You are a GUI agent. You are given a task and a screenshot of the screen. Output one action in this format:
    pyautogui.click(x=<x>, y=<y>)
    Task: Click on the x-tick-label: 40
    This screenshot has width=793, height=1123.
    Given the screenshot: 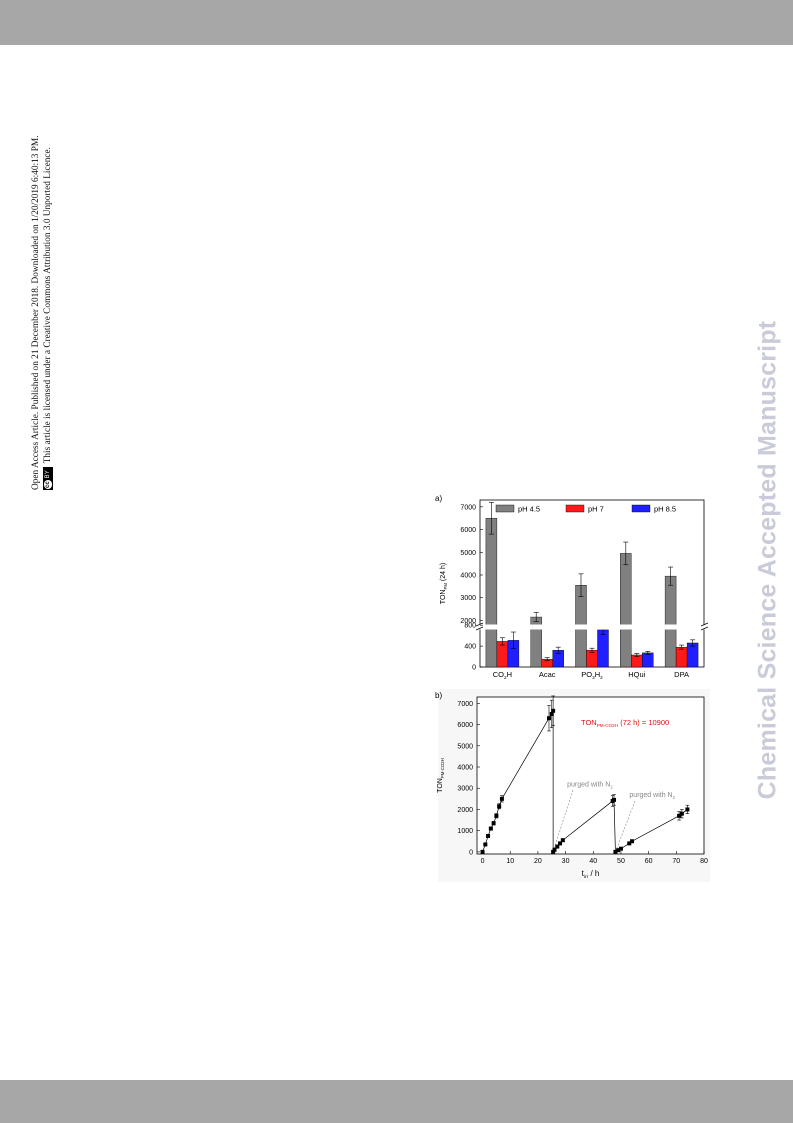 What is the action you would take?
    pyautogui.click(x=593, y=861)
    